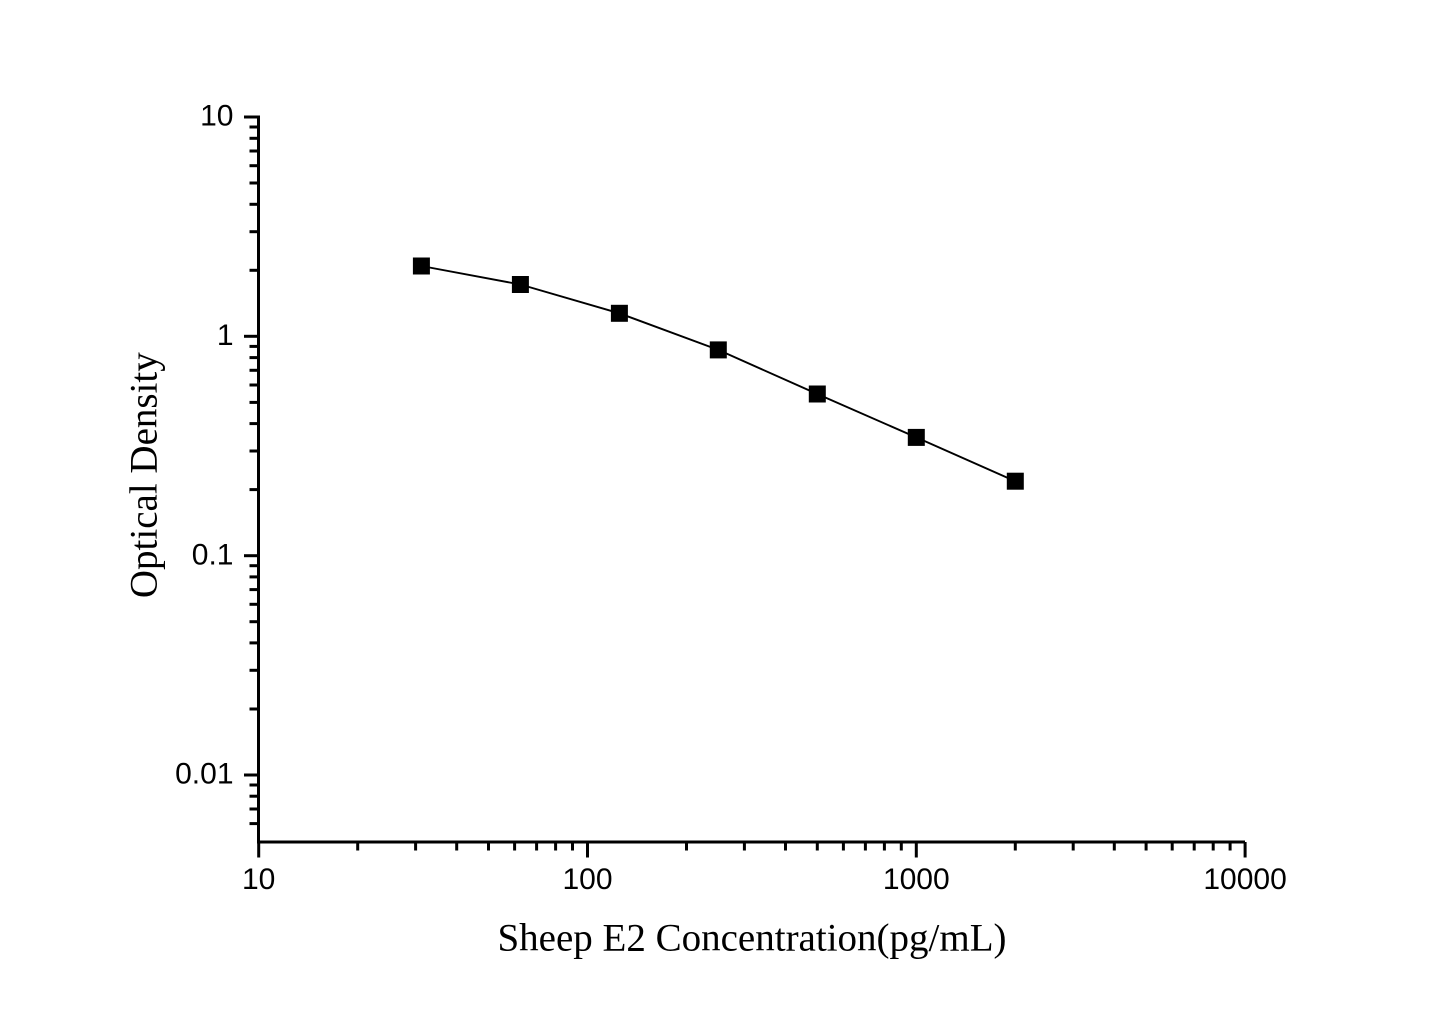 Image resolution: width=1445 pixels, height=1009 pixels. Describe the element at coordinates (144, 475) in the screenshot. I see `svg-text: Optical Density` at that location.